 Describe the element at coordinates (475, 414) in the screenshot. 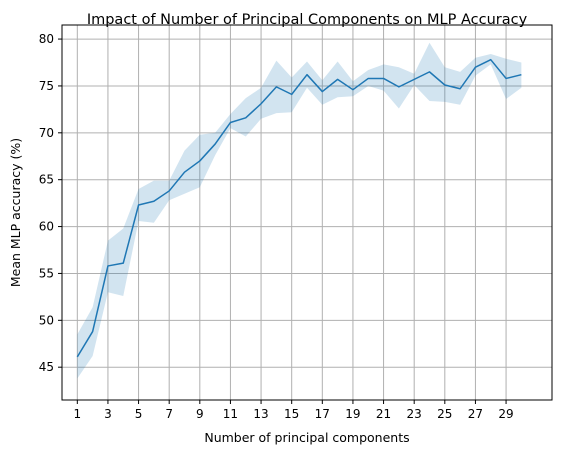

I see `x-tick-label: 27` at that location.